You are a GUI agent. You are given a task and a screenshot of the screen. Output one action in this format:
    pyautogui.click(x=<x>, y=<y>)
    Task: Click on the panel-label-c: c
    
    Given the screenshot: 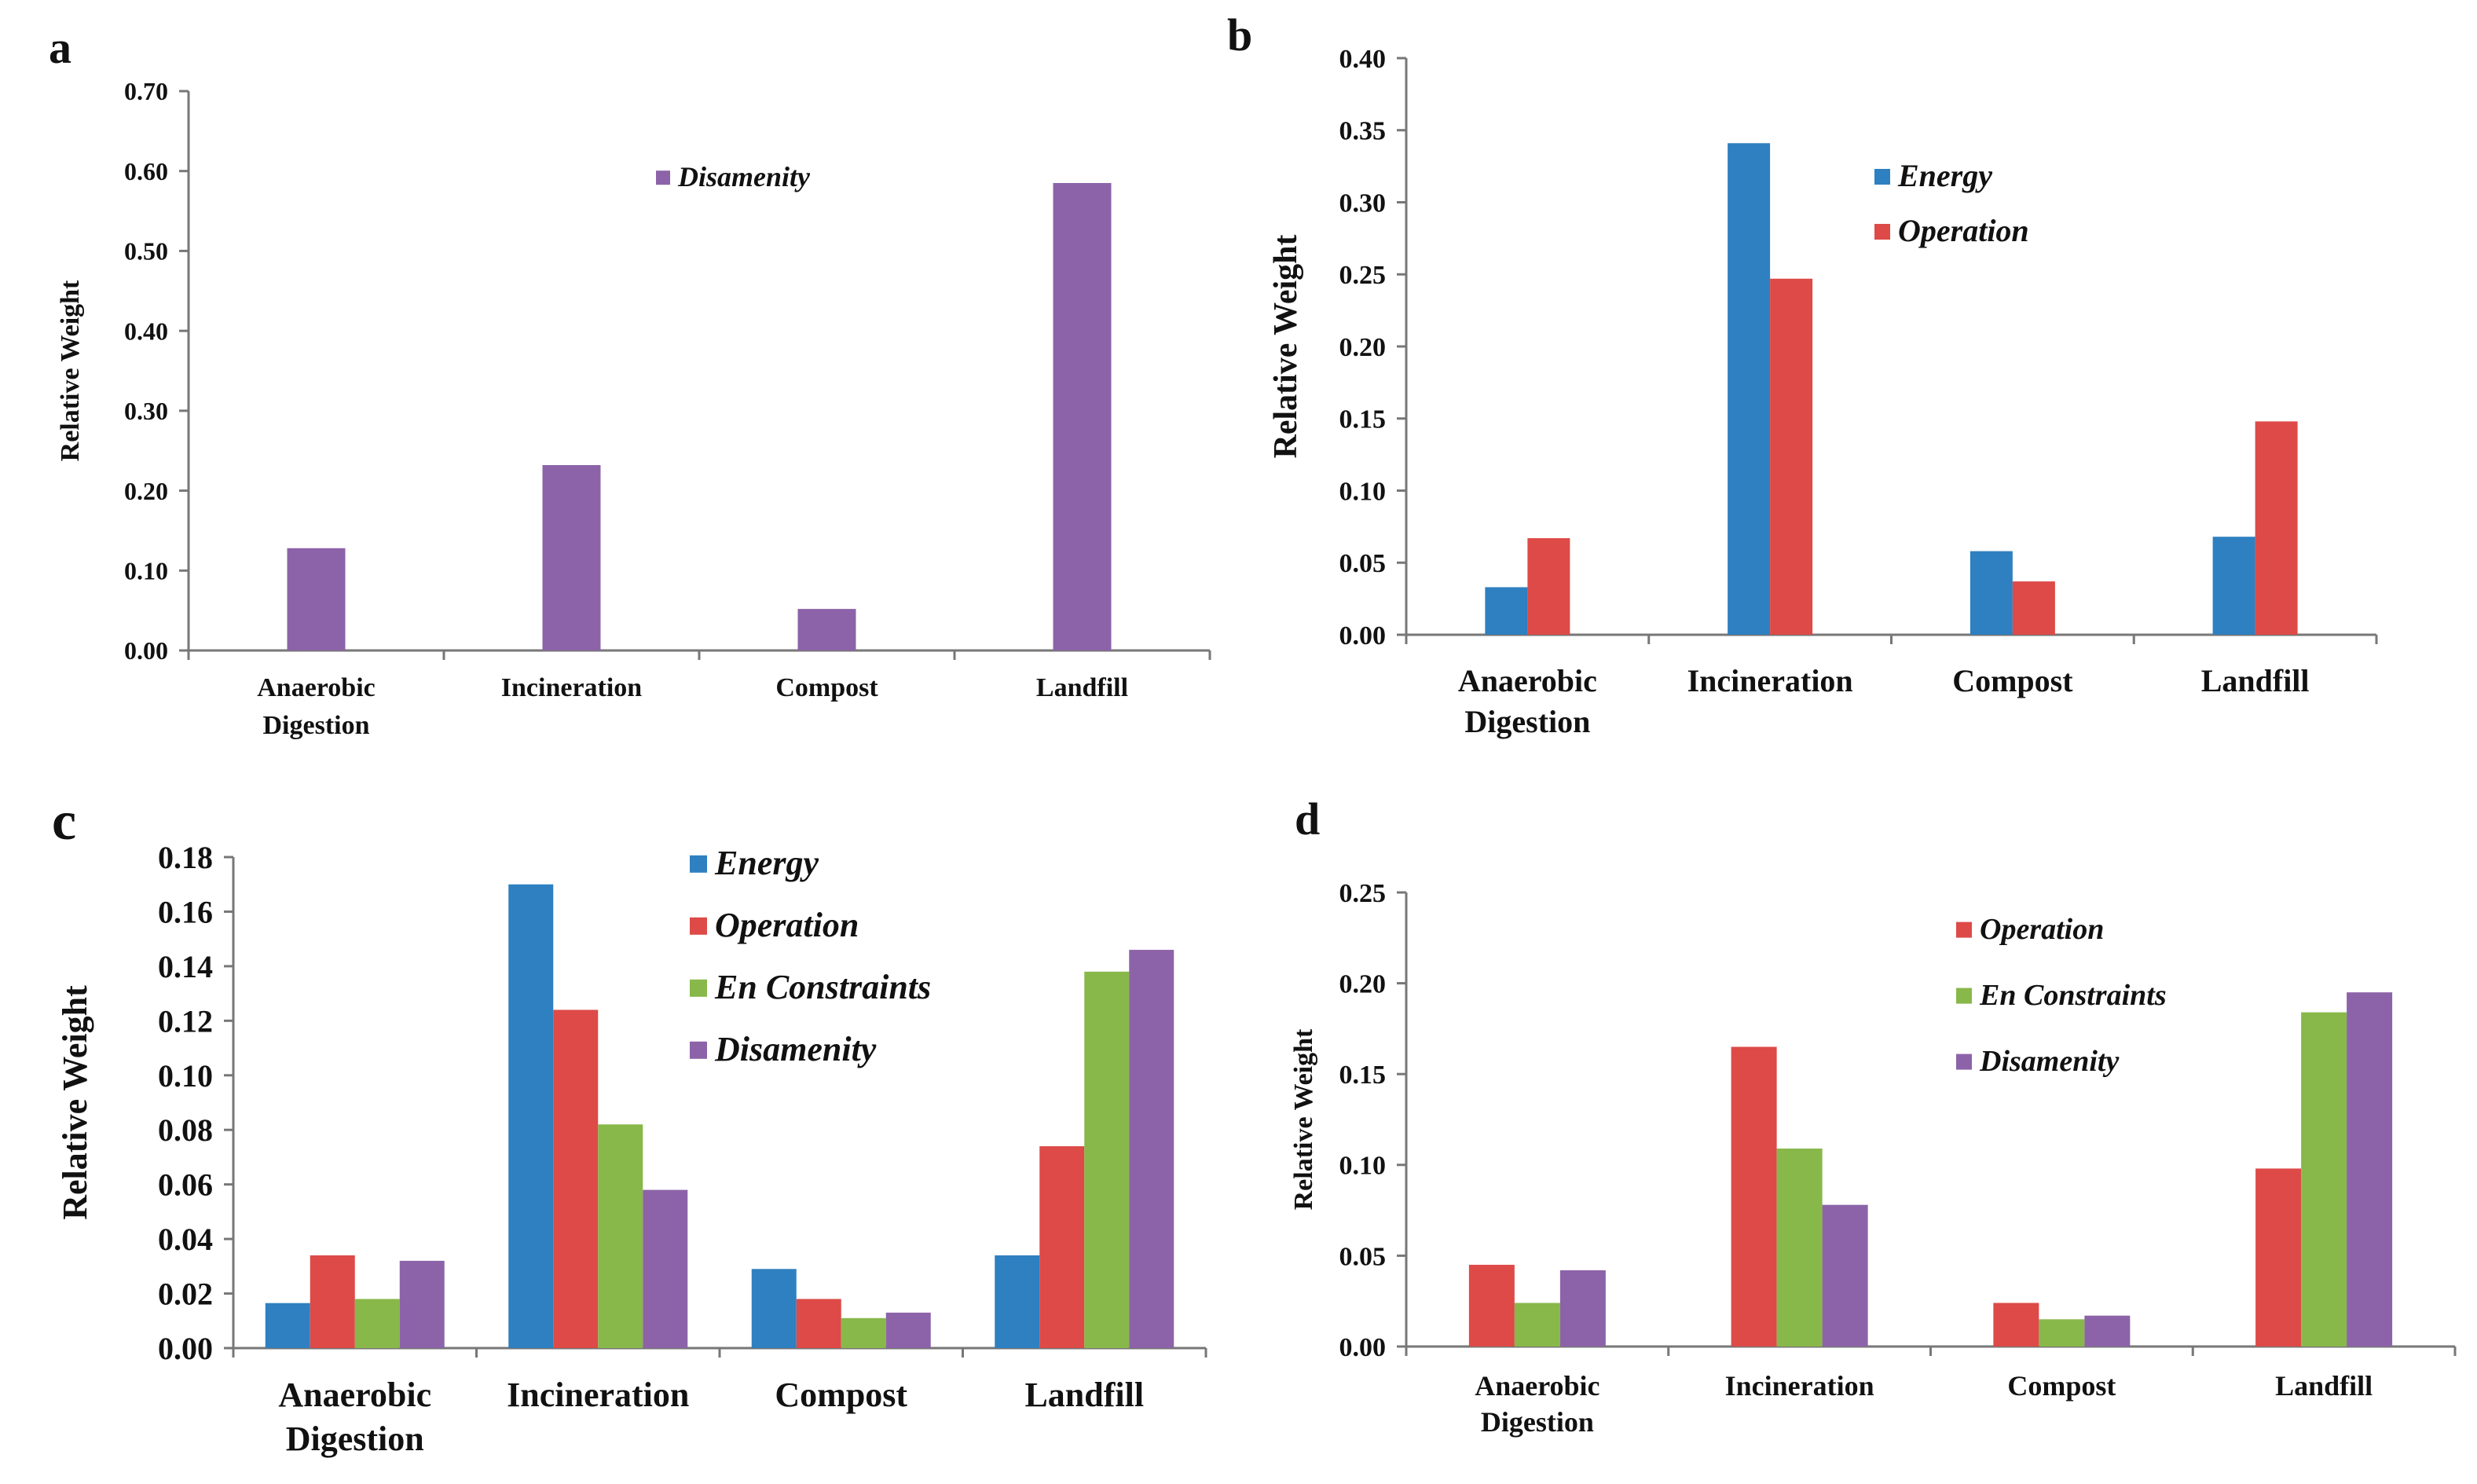 What is the action you would take?
    pyautogui.click(x=64, y=822)
    